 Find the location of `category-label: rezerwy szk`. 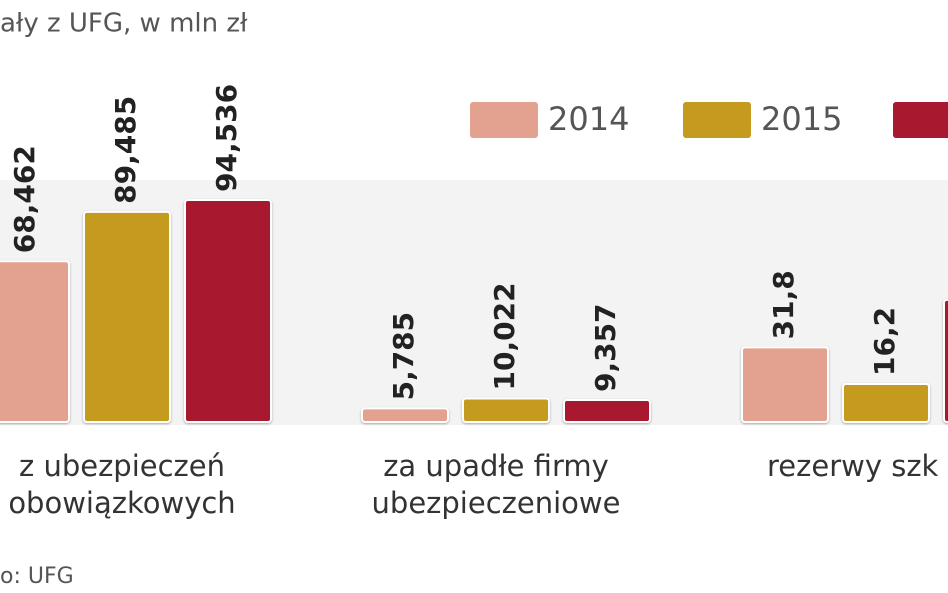

category-label: rezerwy szk is located at coordinates (853, 466).